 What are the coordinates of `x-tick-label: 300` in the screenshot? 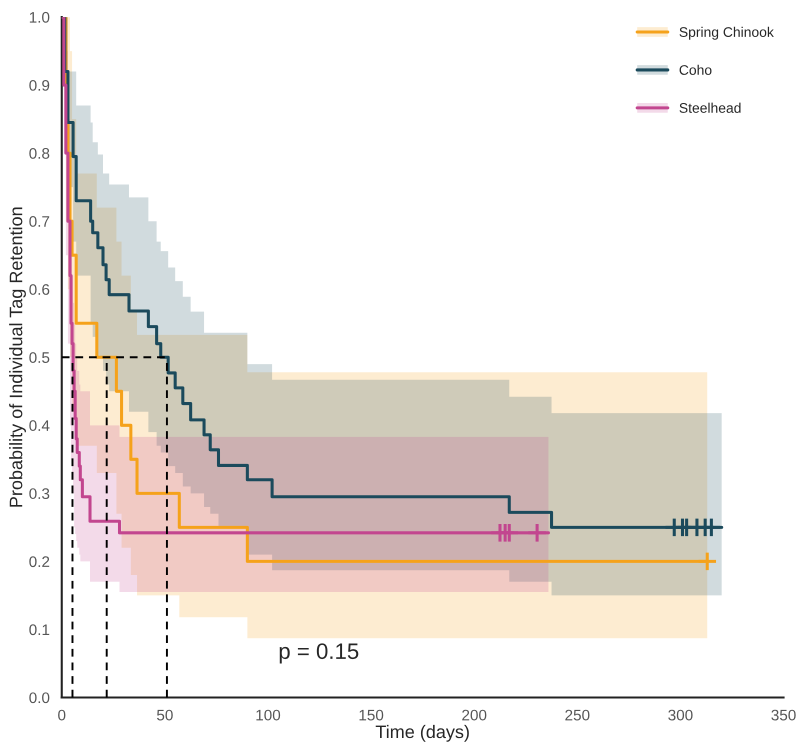 It's located at (680, 715).